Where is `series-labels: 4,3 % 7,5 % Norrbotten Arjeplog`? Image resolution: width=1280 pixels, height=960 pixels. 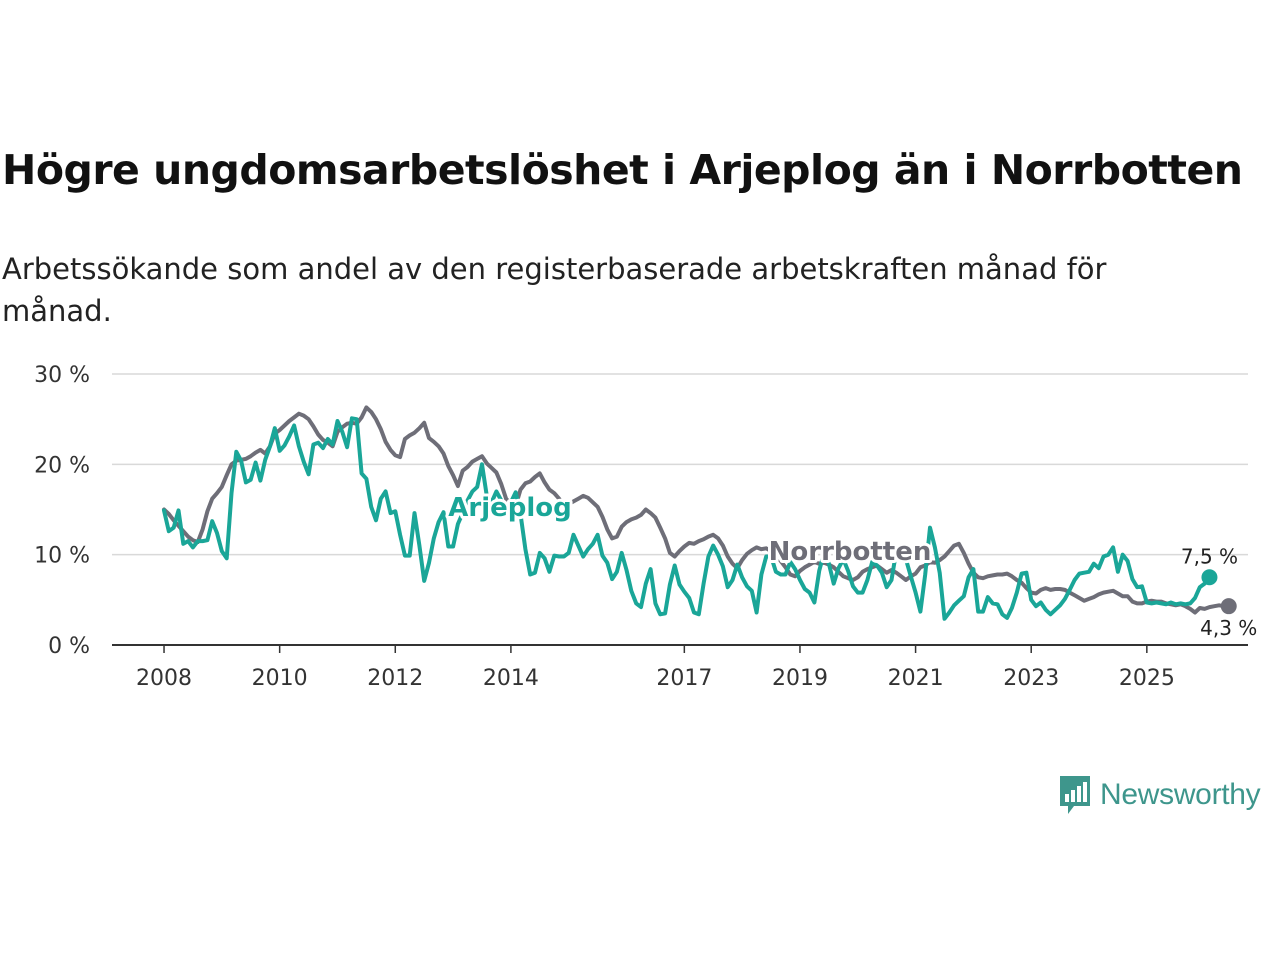
series-labels: 4,3 % 7,5 % Norrbotten Arjeplog is located at coordinates (851, 565).